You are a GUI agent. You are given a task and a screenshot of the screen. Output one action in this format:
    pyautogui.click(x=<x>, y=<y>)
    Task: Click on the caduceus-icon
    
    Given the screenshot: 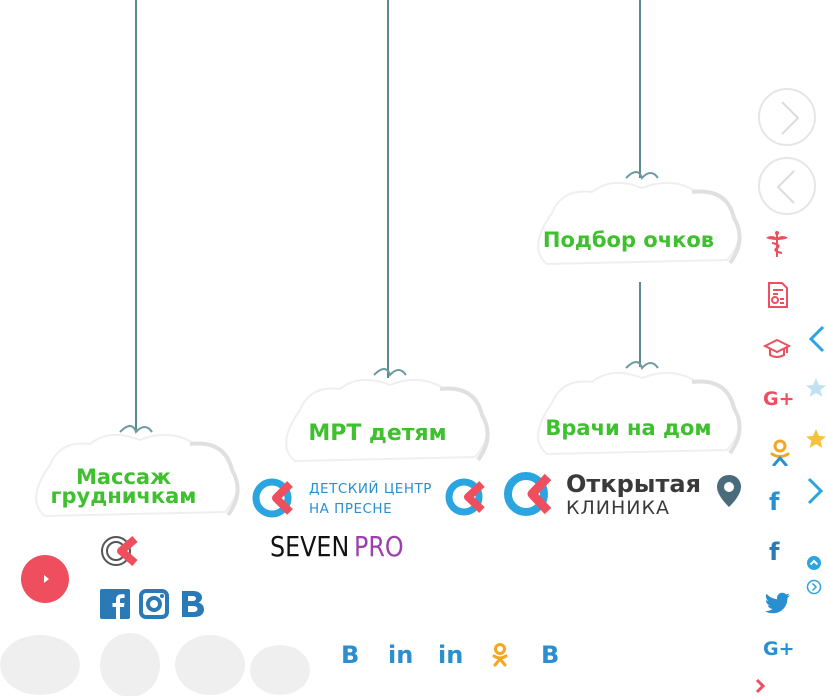 What is the action you would take?
    pyautogui.click(x=777, y=244)
    